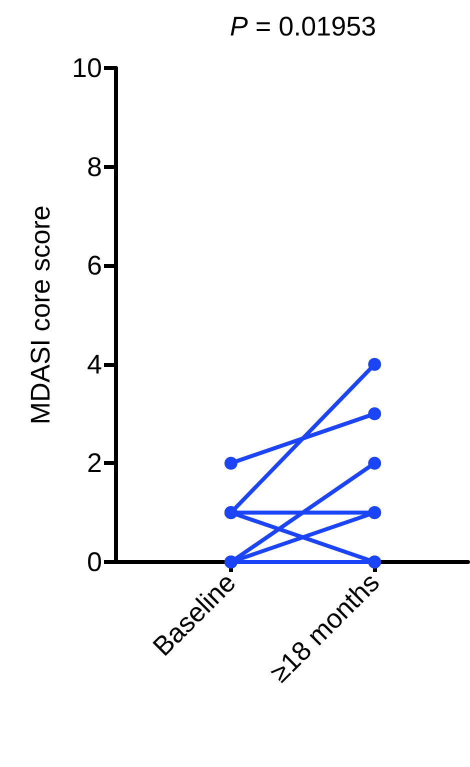 This screenshot has height=767, width=470. Describe the element at coordinates (41, 315) in the screenshot. I see `y-axis-title: MDASI core score` at that location.